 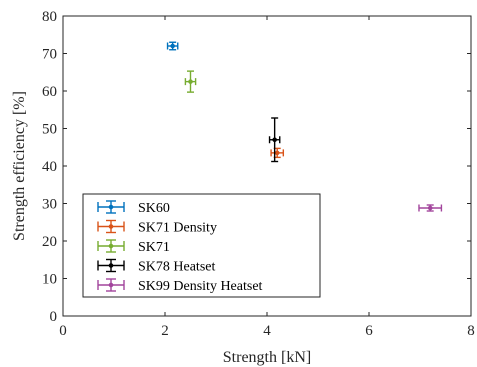 What do you see at coordinates (49, 92) in the screenshot?
I see `y-tick-label: 60` at bounding box center [49, 92].